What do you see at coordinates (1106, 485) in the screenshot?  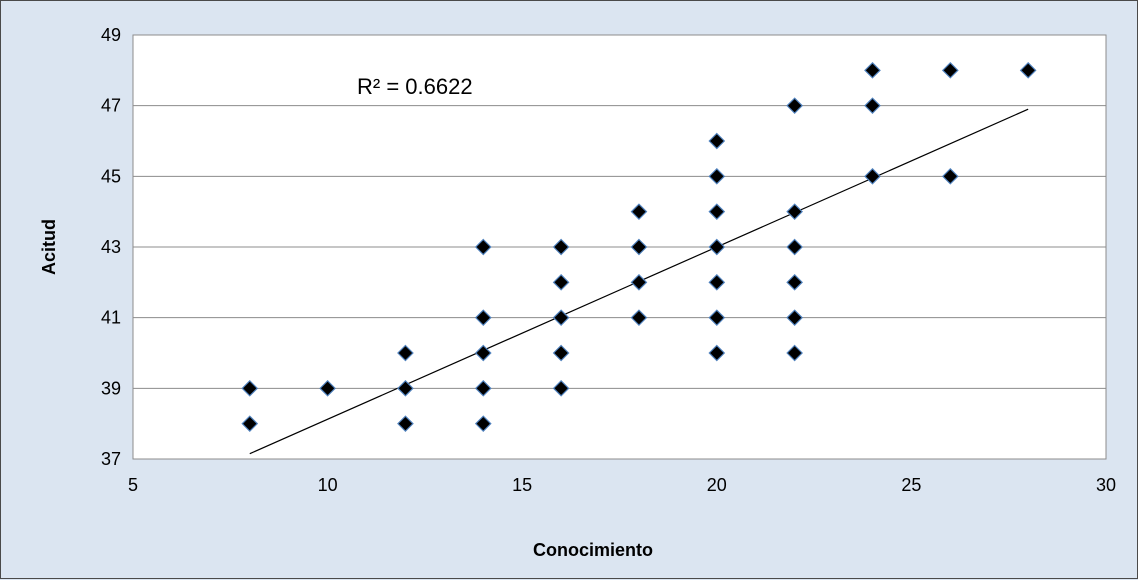 I see `x-tick-label: 30` at bounding box center [1106, 485].